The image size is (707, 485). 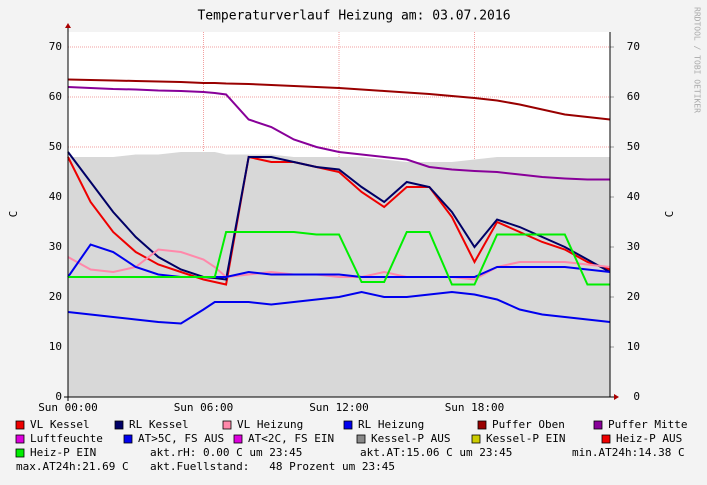 What do you see at coordinates (13, 214) in the screenshot?
I see `y-axis-label: C` at bounding box center [13, 214].